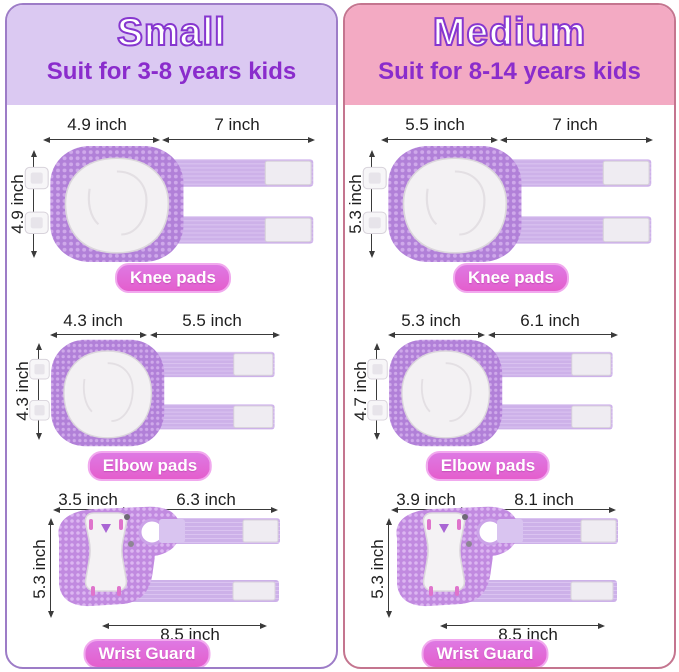  I want to click on panel-small-subtitle: Suit for 3-8 years kids, so click(171, 71).